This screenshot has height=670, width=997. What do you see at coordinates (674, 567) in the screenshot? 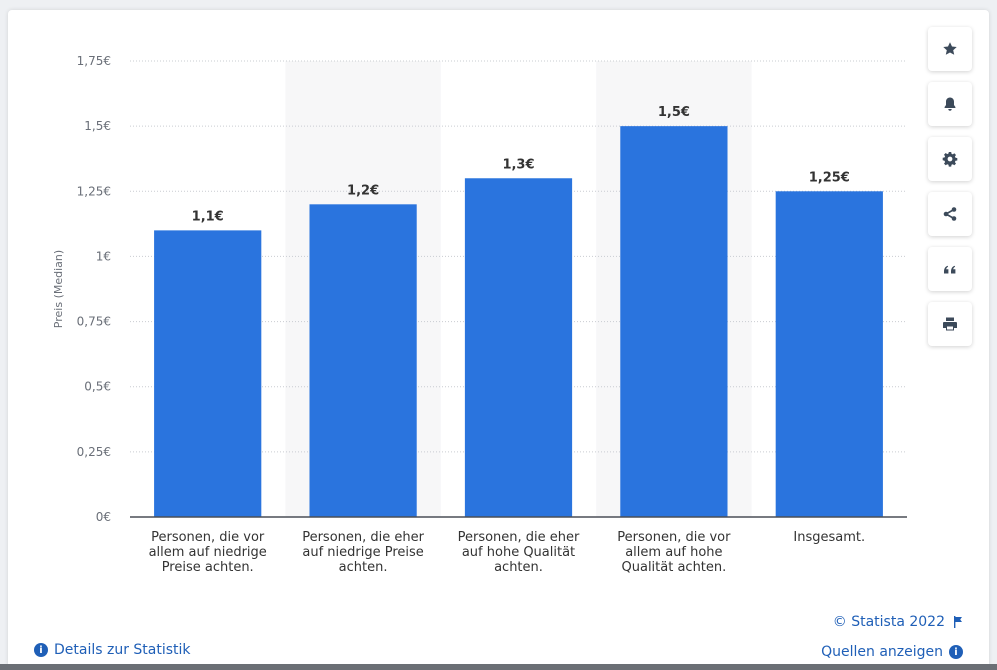
I see `x-tick-label: Qualität achten.` at bounding box center [674, 567].